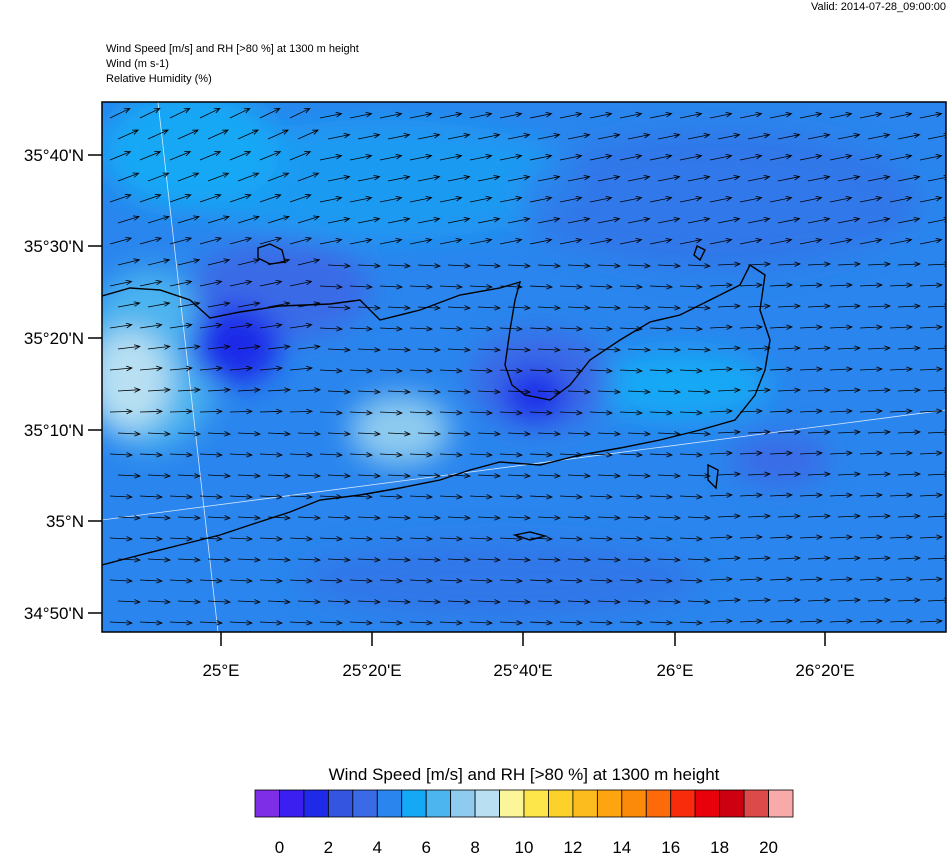 This screenshot has height=854, width=948. What do you see at coordinates (279, 846) in the screenshot?
I see `colorbar-label: 0` at bounding box center [279, 846].